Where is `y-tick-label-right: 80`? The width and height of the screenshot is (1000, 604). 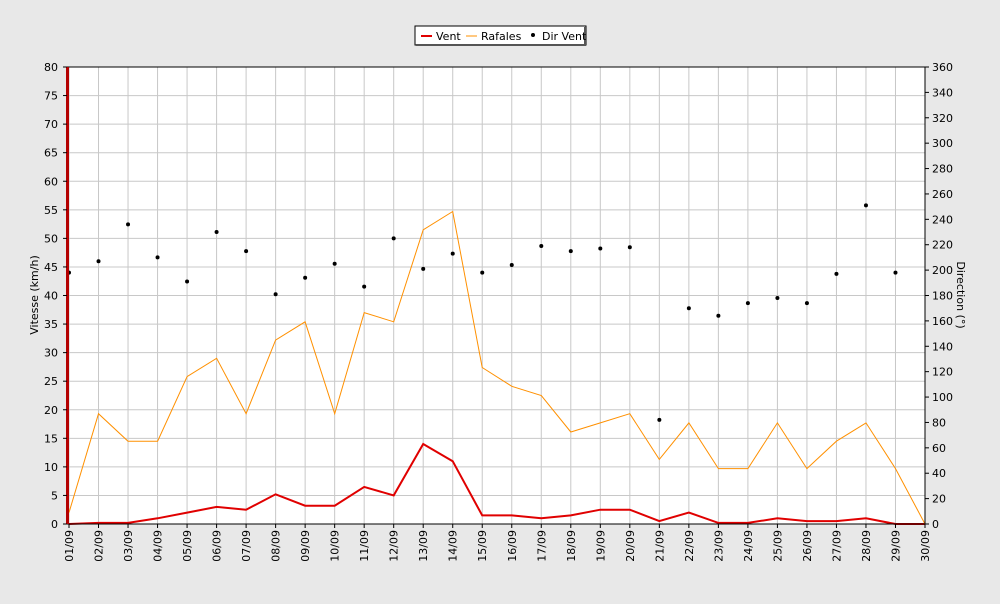 y-tick-label-right: 80 is located at coordinates (939, 422).